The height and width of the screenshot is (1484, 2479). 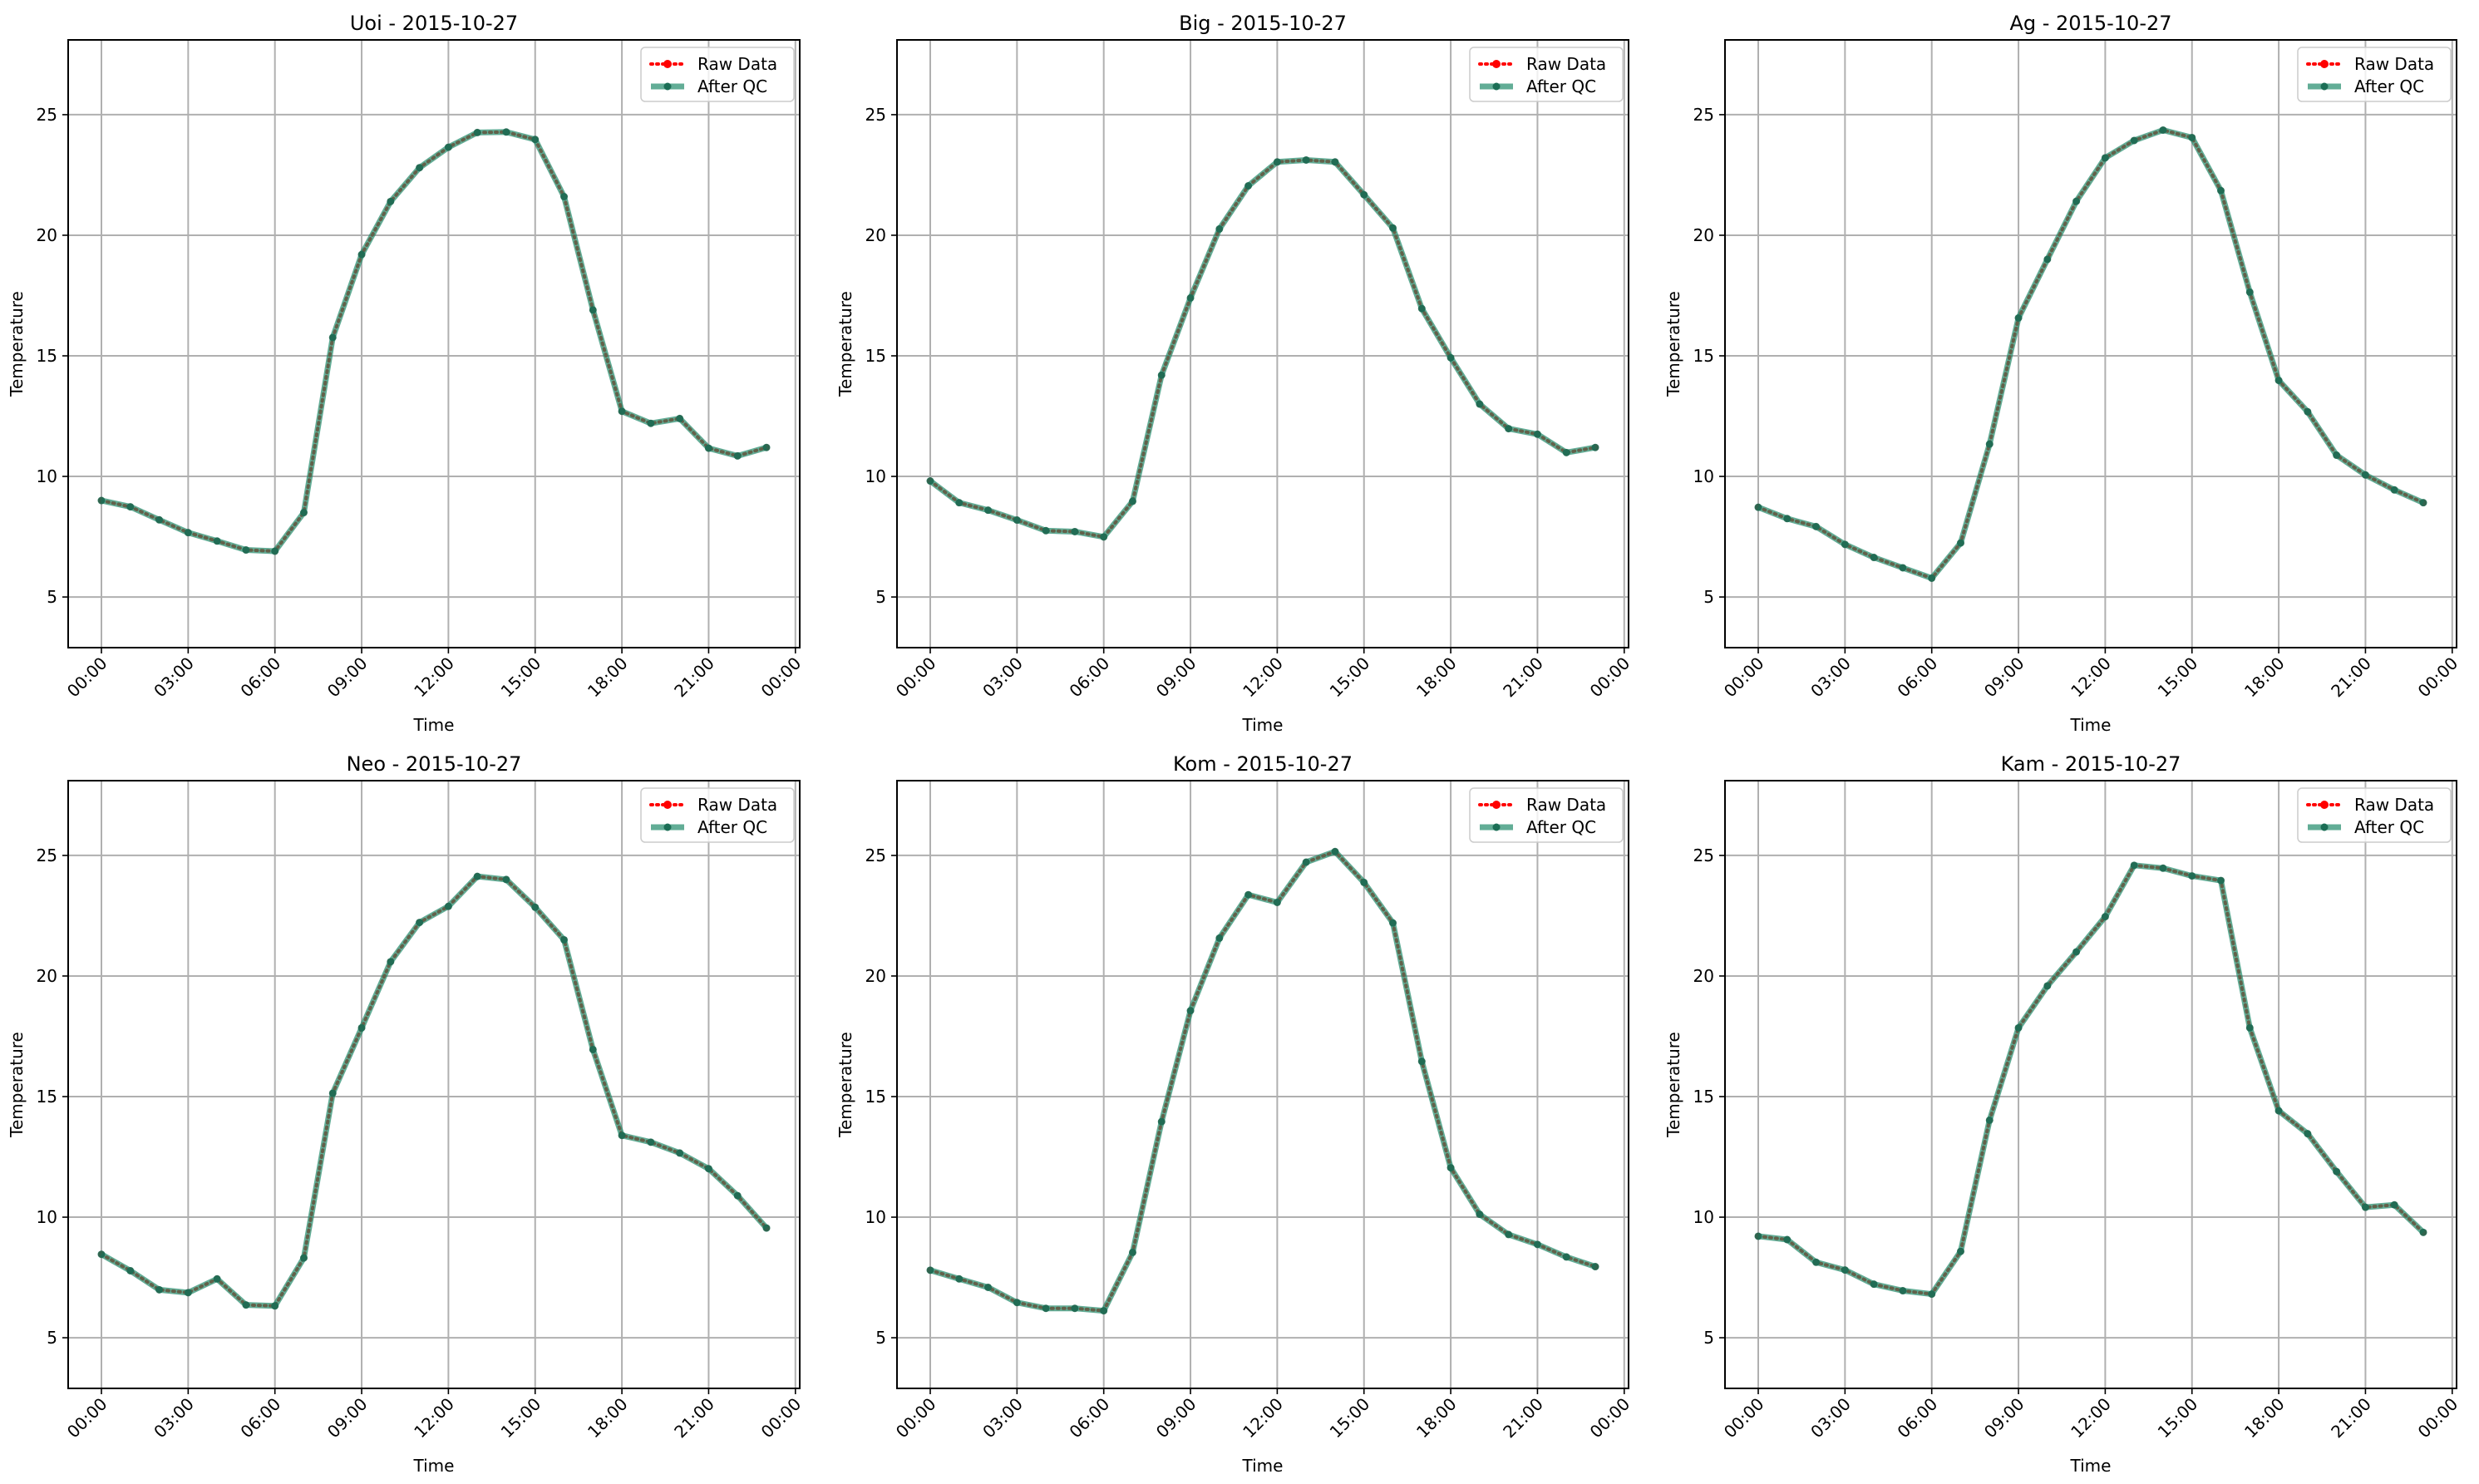 What do you see at coordinates (1263, 349) in the screenshot?
I see `raw-data-line` at bounding box center [1263, 349].